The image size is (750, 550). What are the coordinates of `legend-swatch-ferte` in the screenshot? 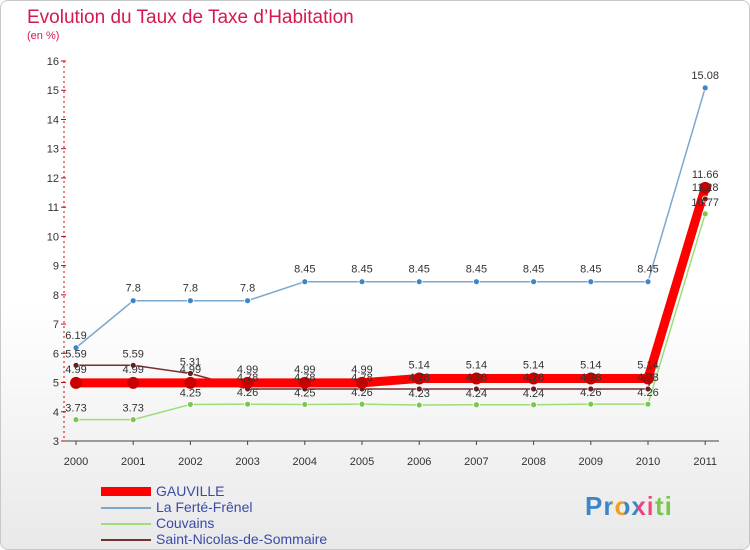 It's located at (126, 508).